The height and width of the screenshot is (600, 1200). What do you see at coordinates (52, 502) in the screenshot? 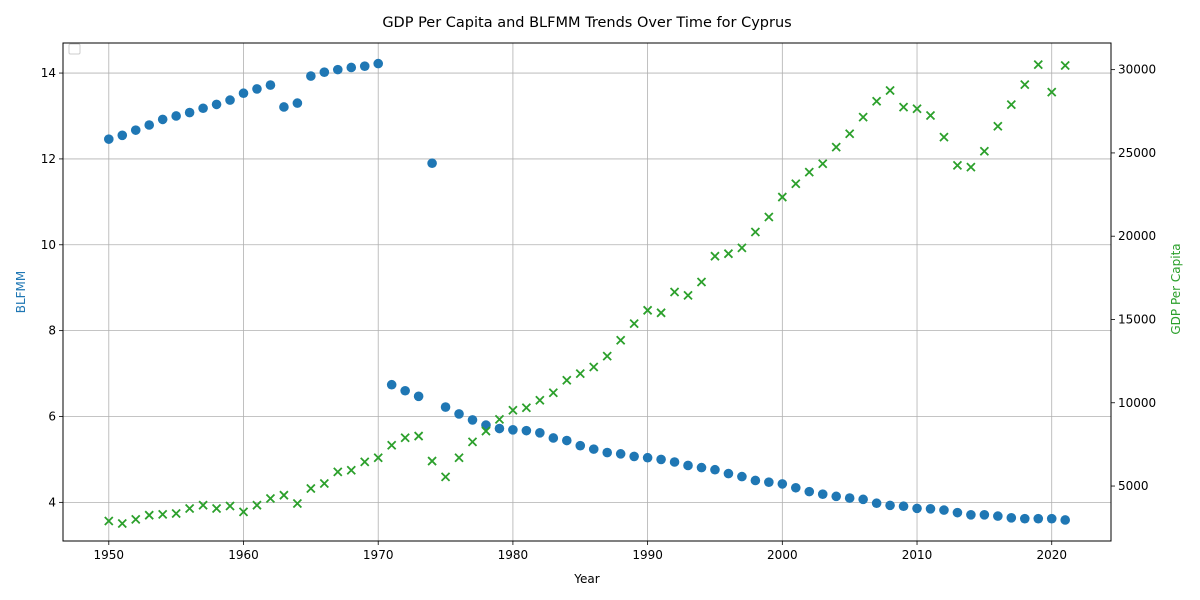
I see `y-left-tick-label: 4` at bounding box center [52, 502].